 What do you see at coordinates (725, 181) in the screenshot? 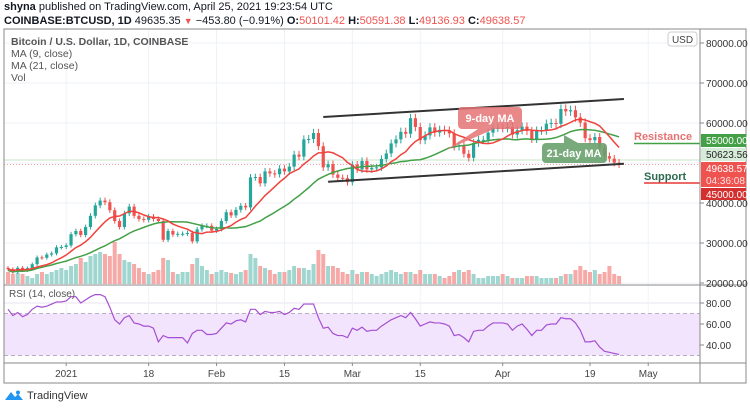
I see `bar-countdown: 04:36:08` at bounding box center [725, 181].